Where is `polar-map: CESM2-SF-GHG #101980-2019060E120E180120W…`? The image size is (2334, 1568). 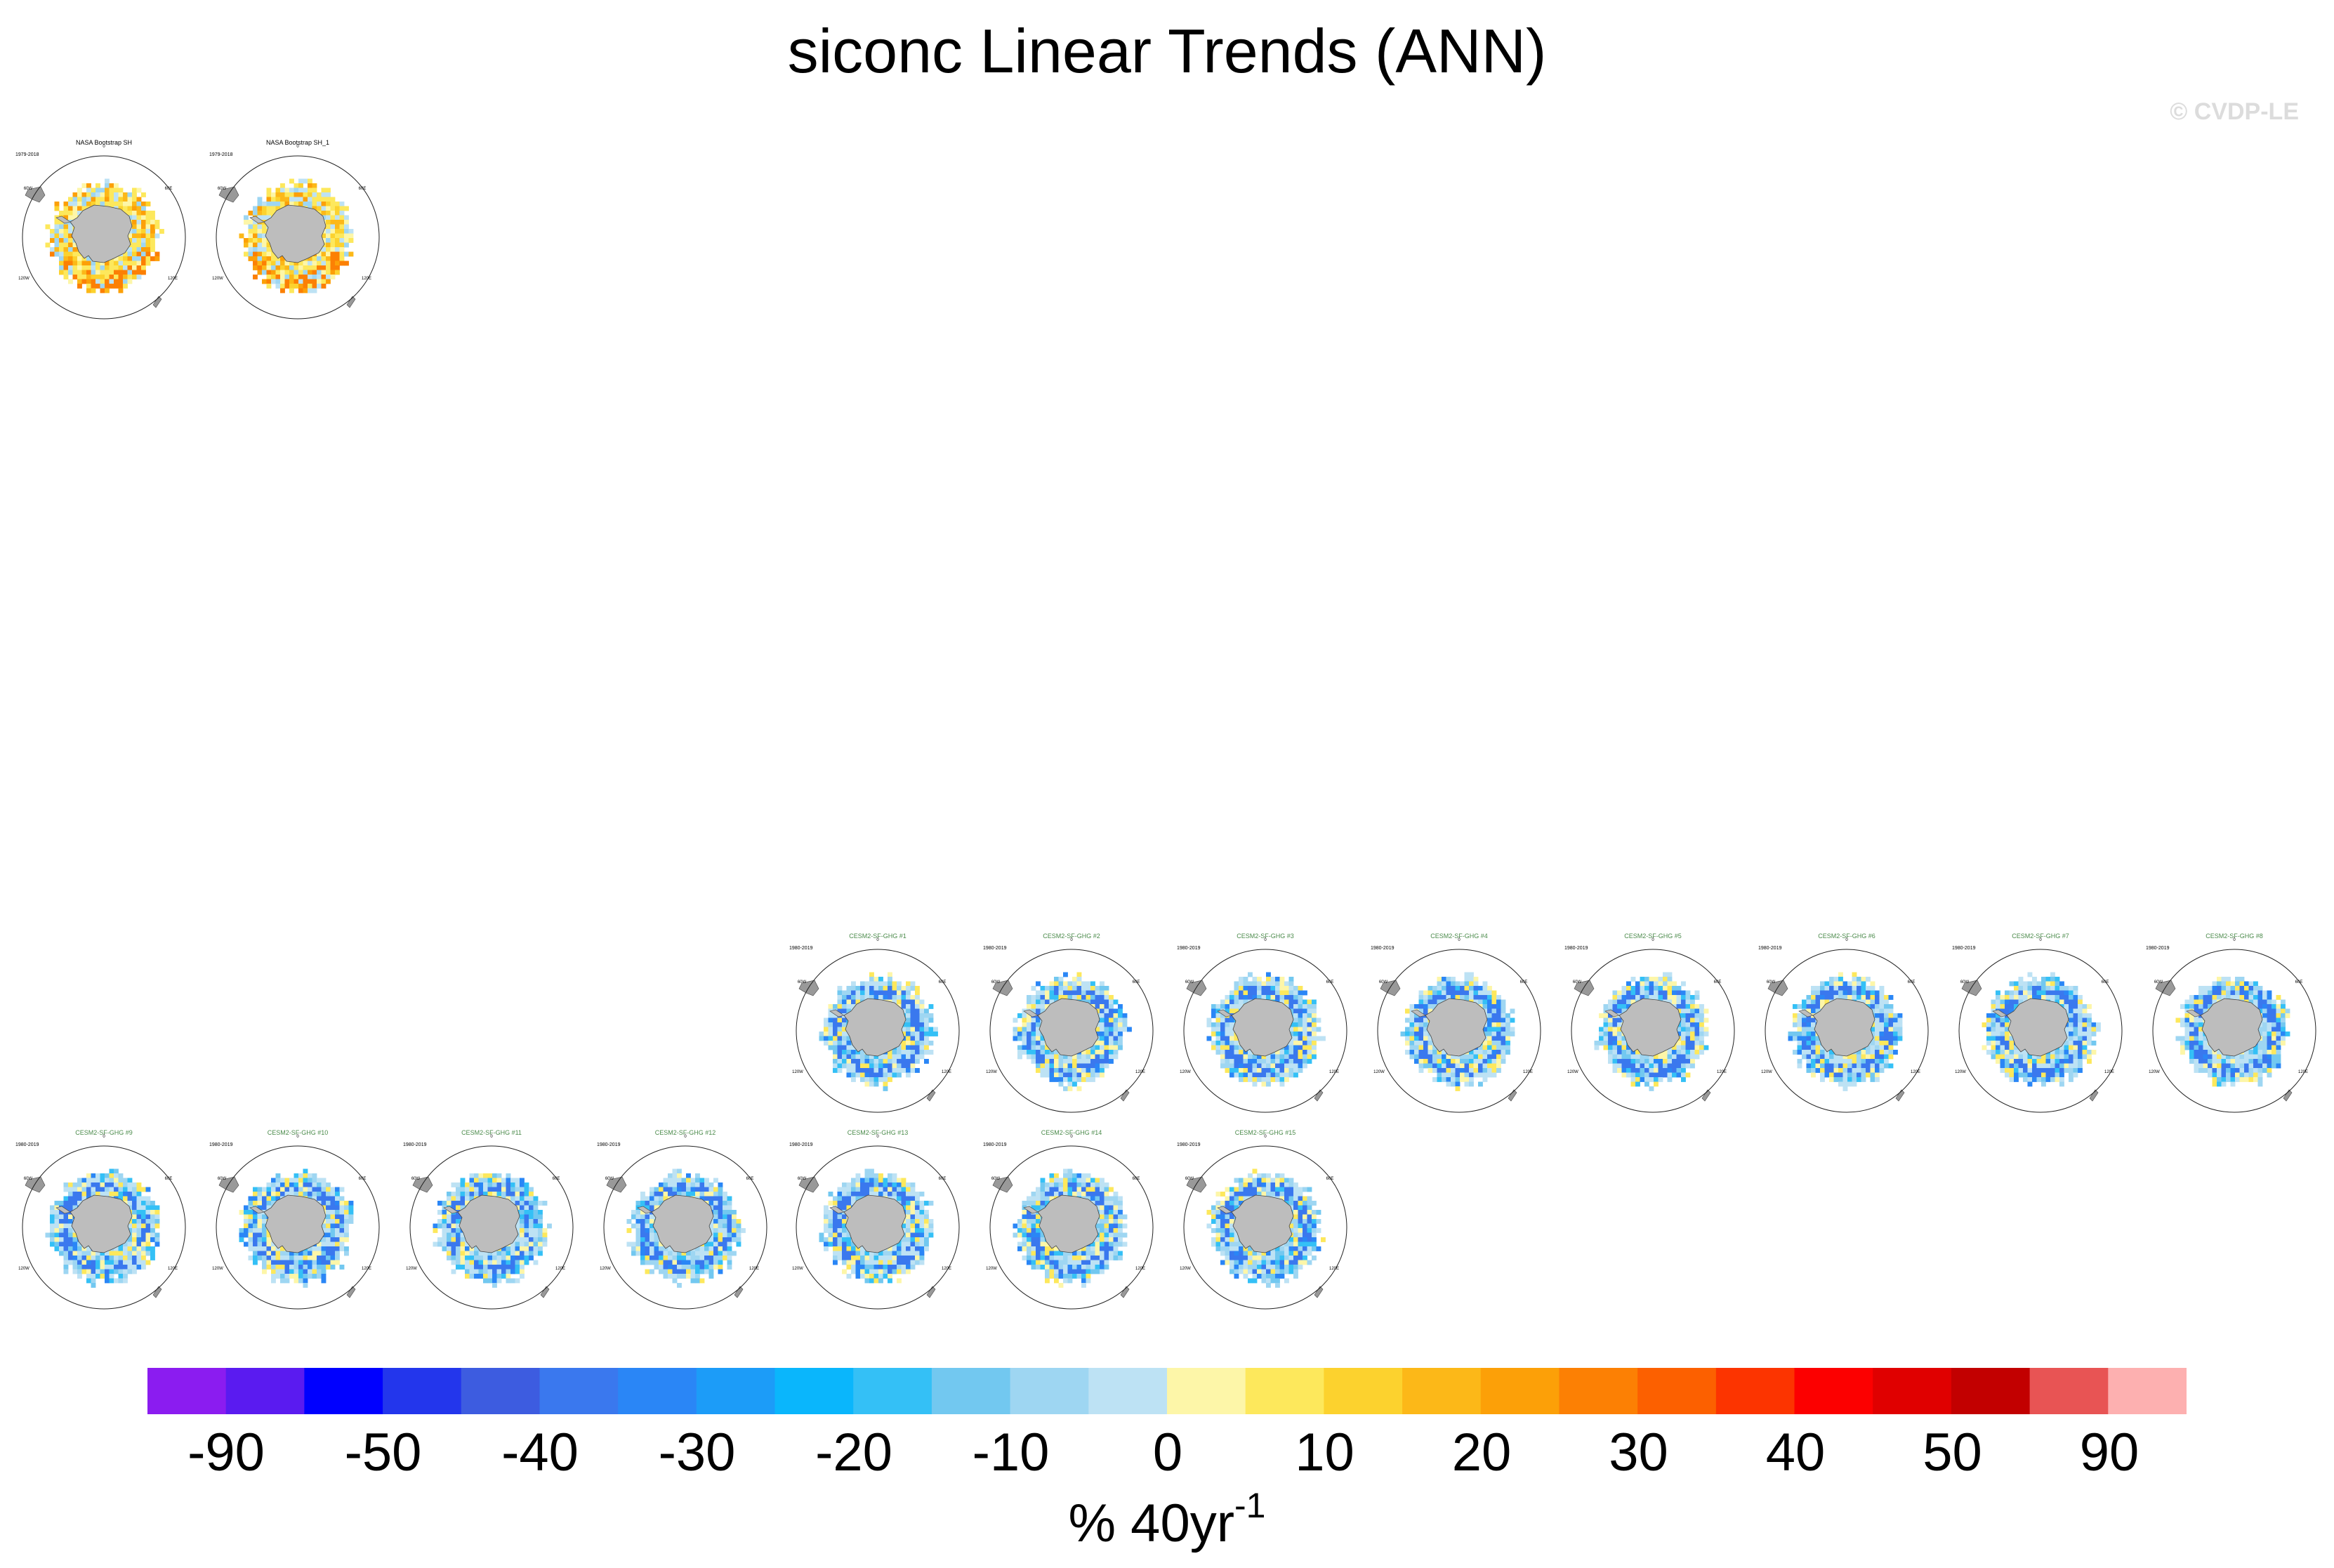 polar-map: CESM2-SF-GHG #101980-2019060E120E180120W… is located at coordinates (294, 1219).